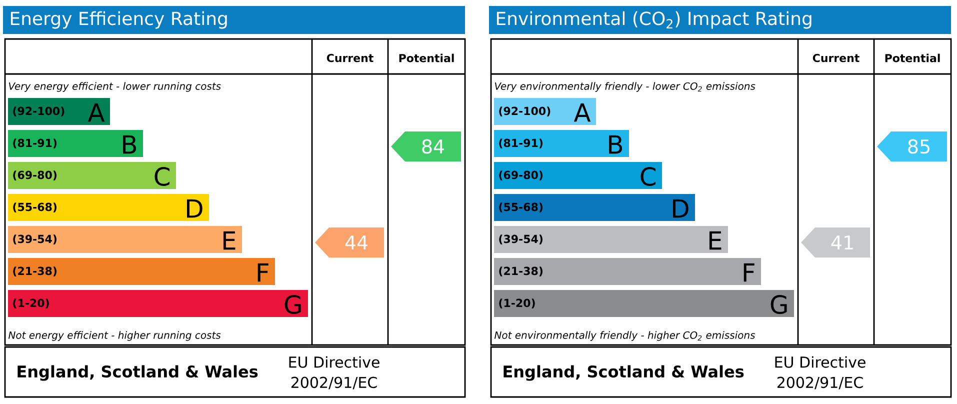 The width and height of the screenshot is (957, 404). Describe the element at coordinates (118, 20) in the screenshot. I see `text: Energy Efficiency Rating` at that location.